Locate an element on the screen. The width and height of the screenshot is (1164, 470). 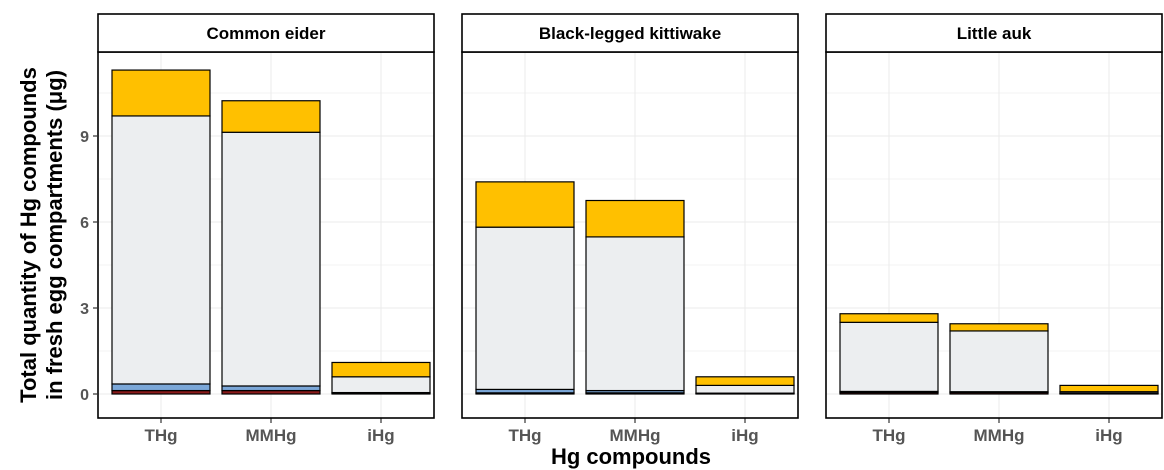
facet-strip-label: Common eider is located at coordinates (265, 33).